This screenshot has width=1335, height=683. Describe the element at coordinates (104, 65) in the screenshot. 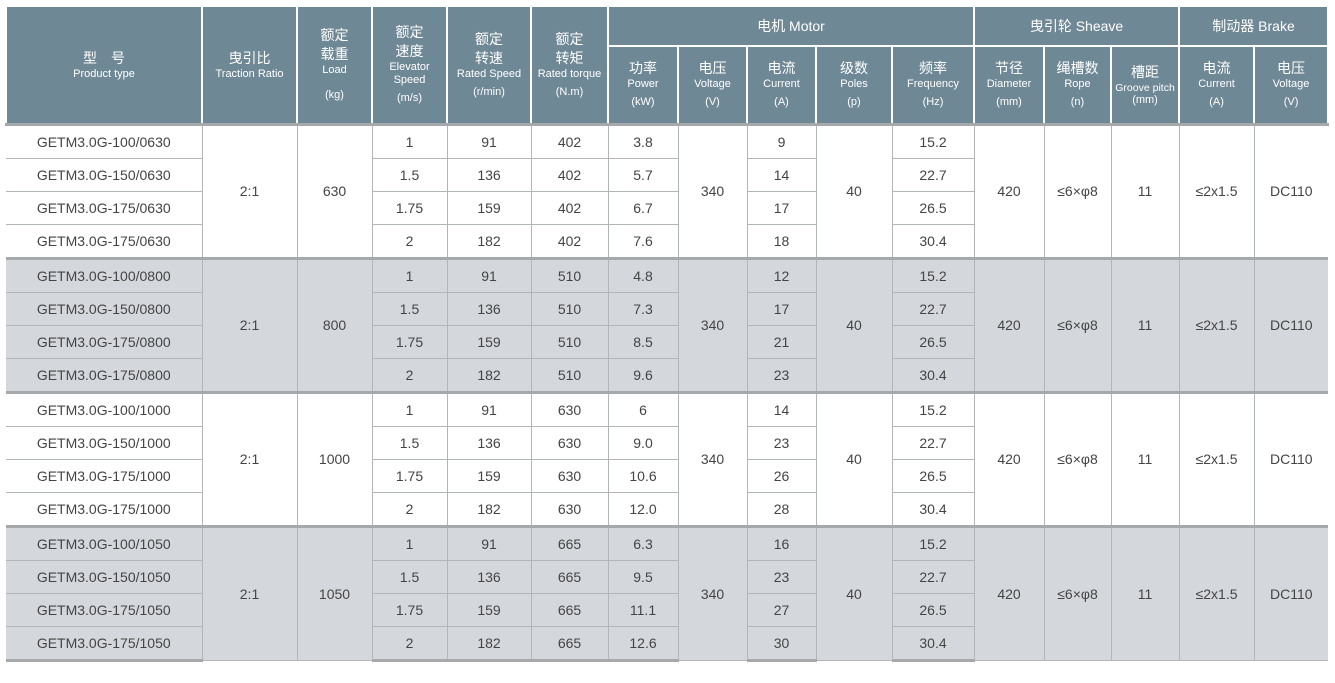

I see `header-product-type: 型 号 Product type` at that location.